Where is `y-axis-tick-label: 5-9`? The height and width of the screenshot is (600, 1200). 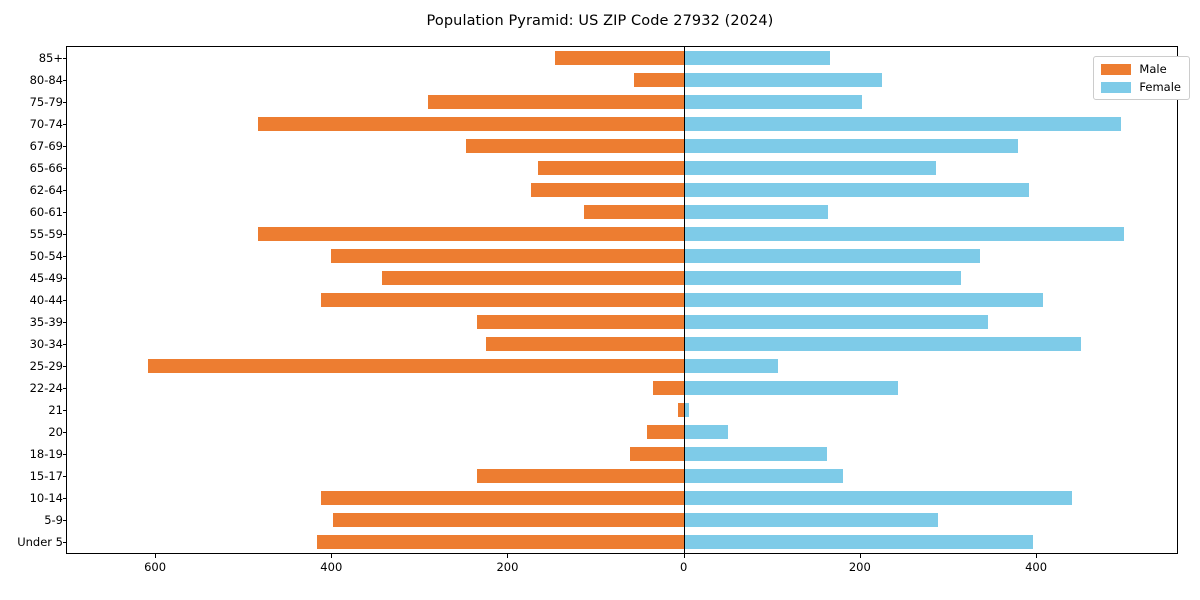 y-axis-tick-label: 5-9 is located at coordinates (53, 520).